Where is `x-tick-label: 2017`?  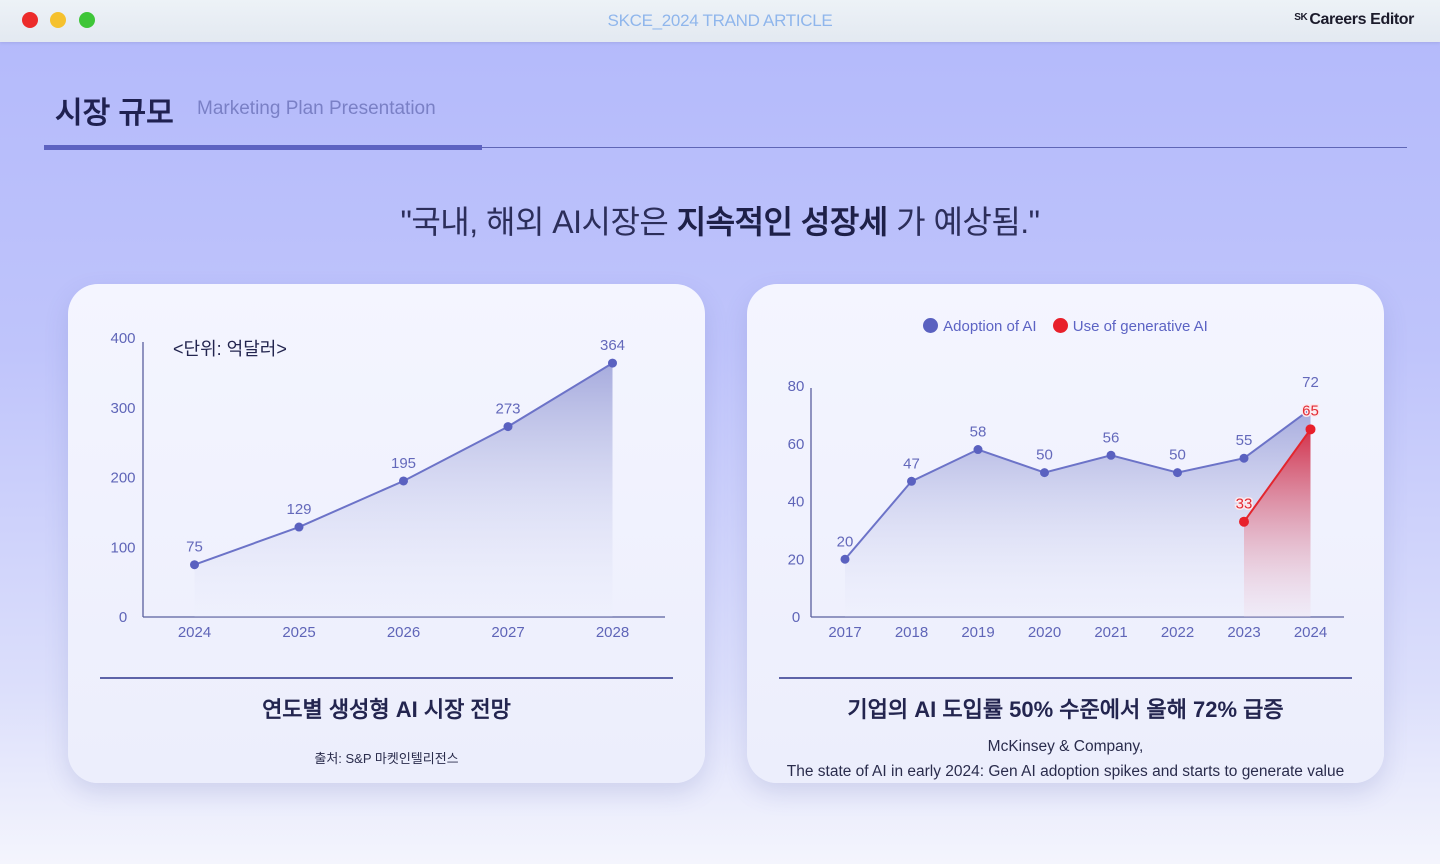
x-tick-label: 2017 is located at coordinates (844, 632).